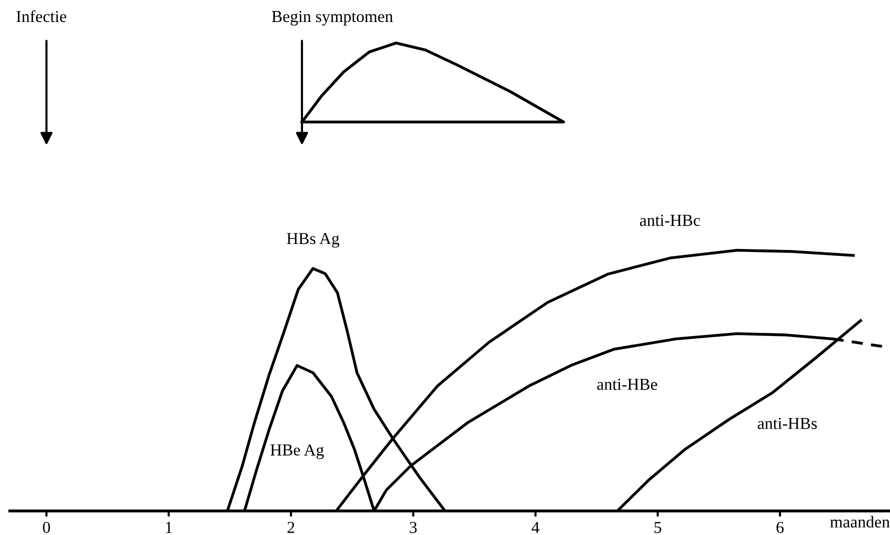 Image resolution: width=890 pixels, height=535 pixels. I want to click on series-label: HBe Ag, so click(297, 452).